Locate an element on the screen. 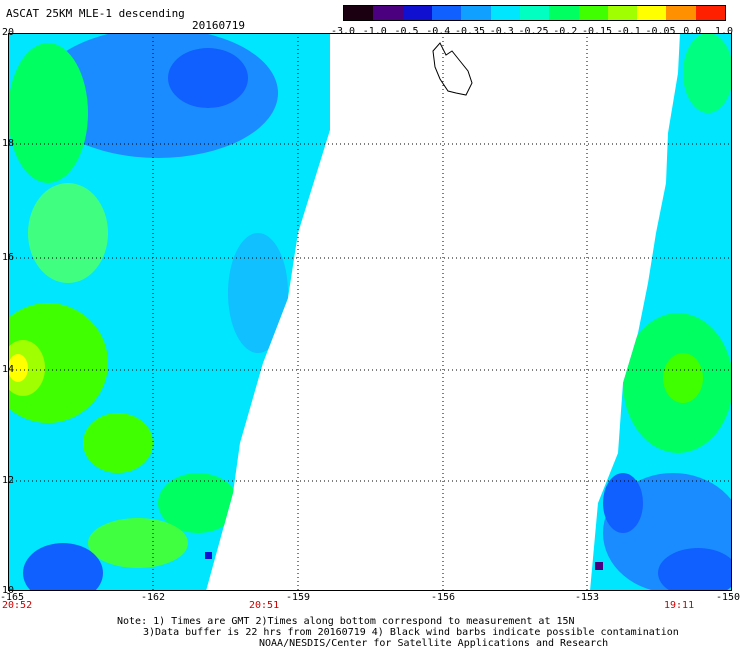 This screenshot has height=650, width=740. colorbar-tick-label: -0.05 is located at coordinates (660, 31).